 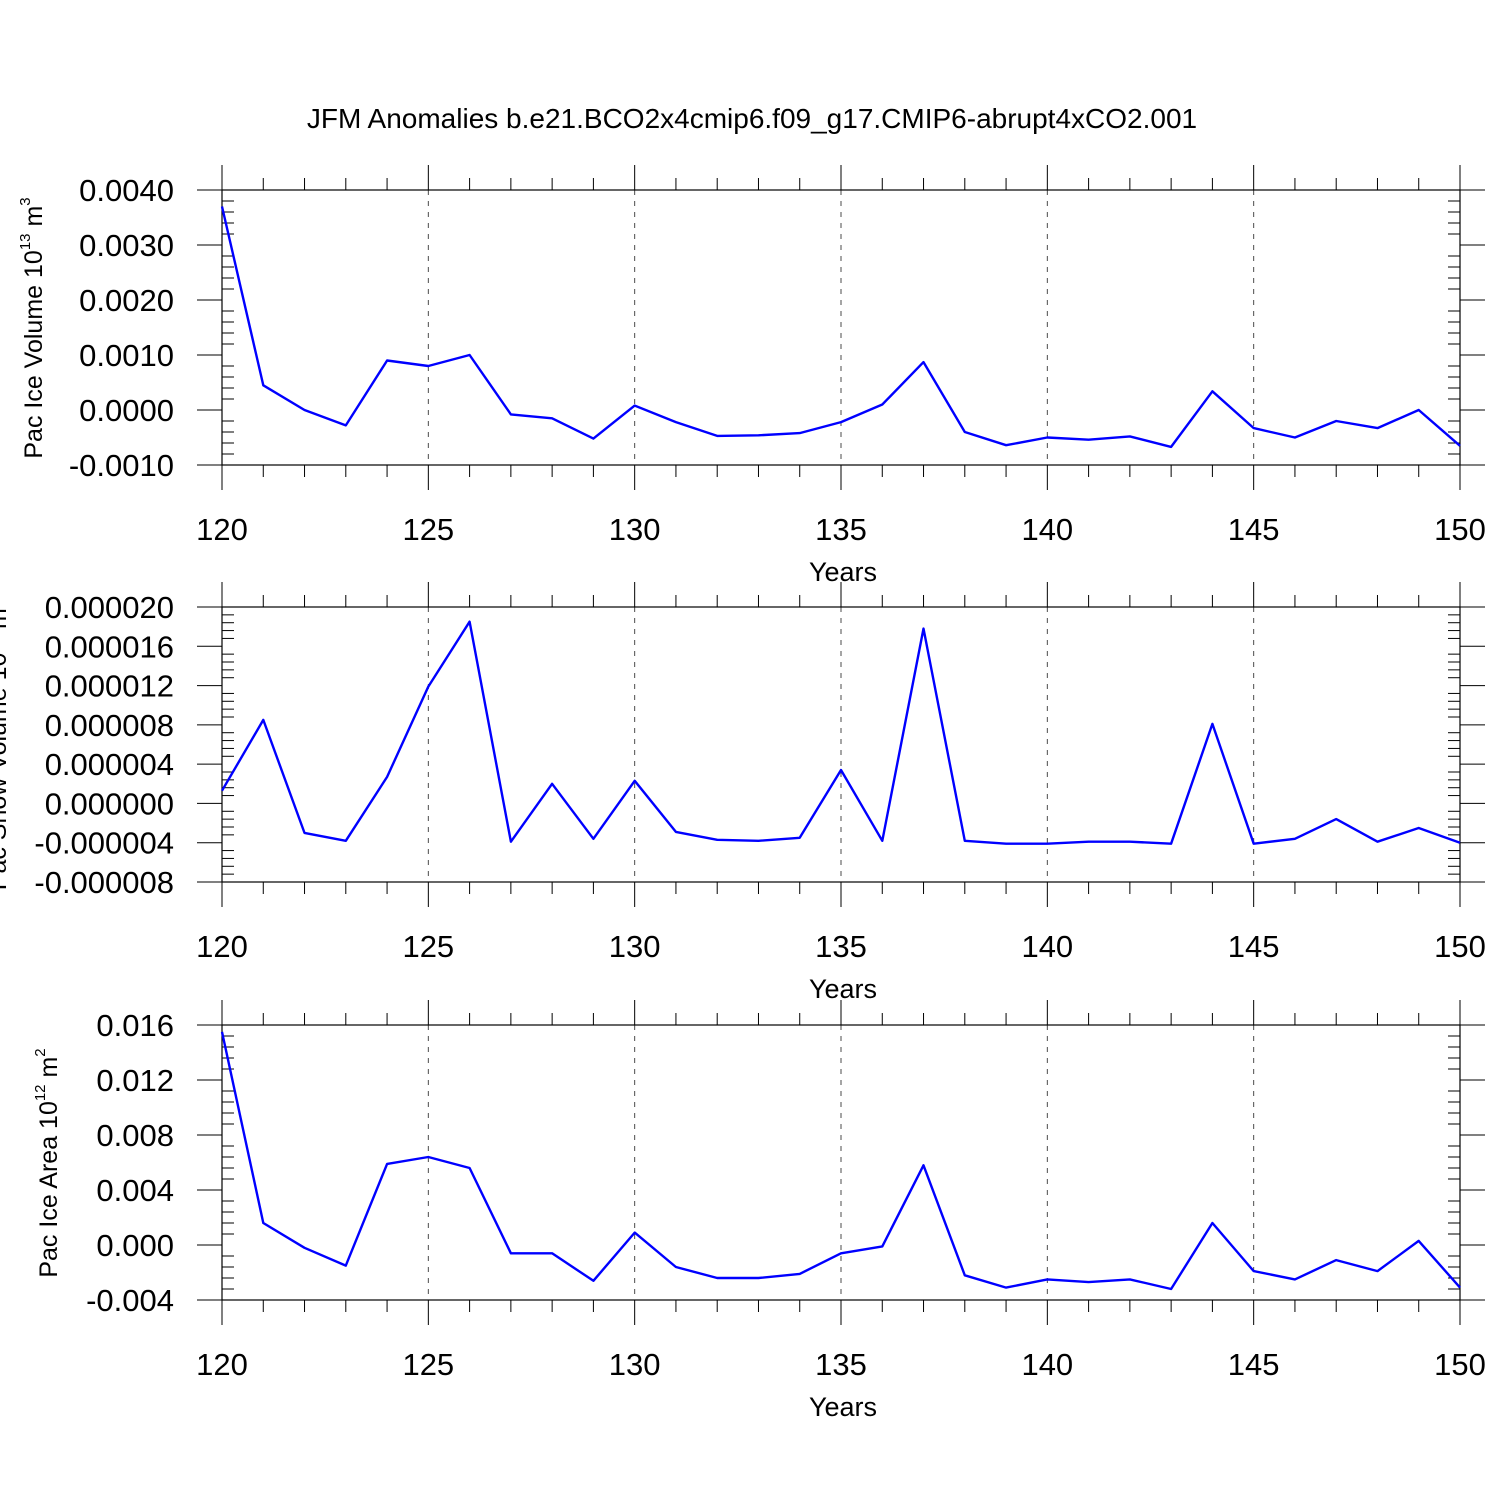 What do you see at coordinates (126, 410) in the screenshot?
I see `y-tick-label: 0.0000` at bounding box center [126, 410].